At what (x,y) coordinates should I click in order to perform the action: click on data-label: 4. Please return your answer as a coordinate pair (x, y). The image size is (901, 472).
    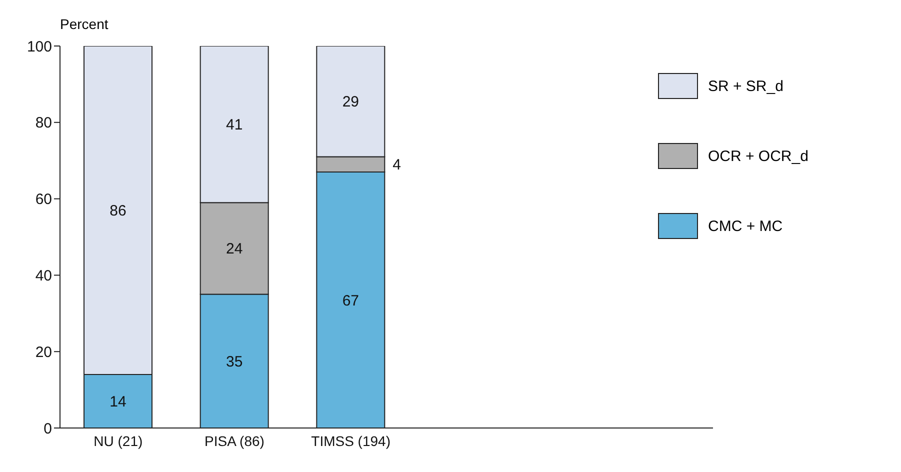
    Looking at the image, I should click on (397, 165).